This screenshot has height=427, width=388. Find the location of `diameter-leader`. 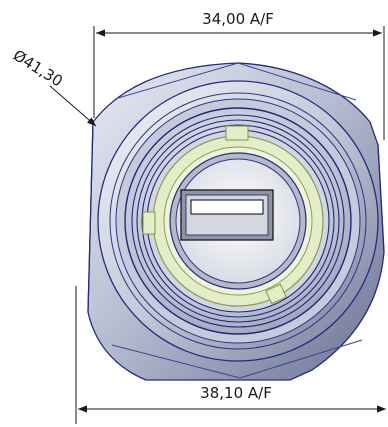

diameter-leader is located at coordinates (73, 106).